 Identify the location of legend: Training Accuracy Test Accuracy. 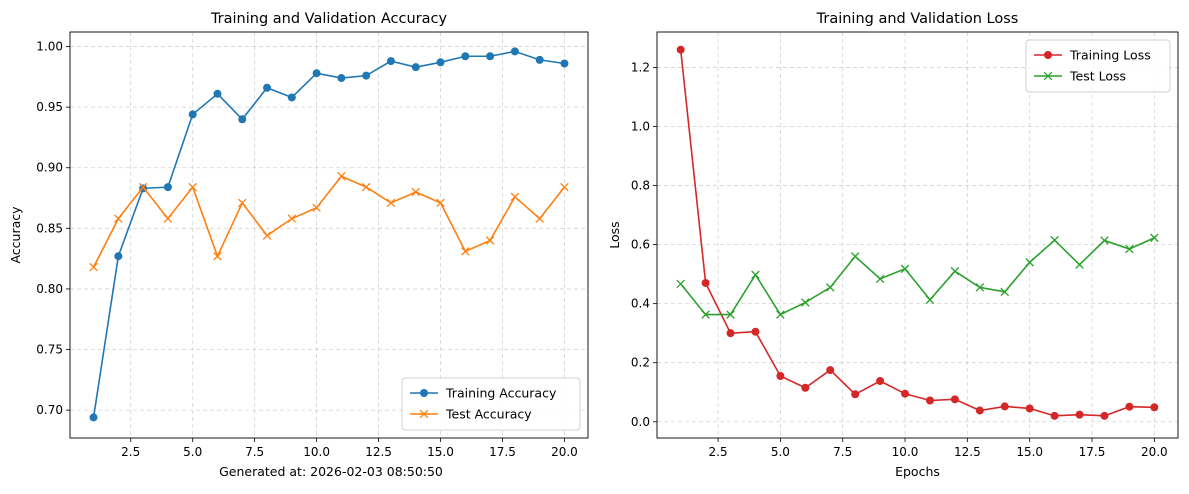
(491, 404).